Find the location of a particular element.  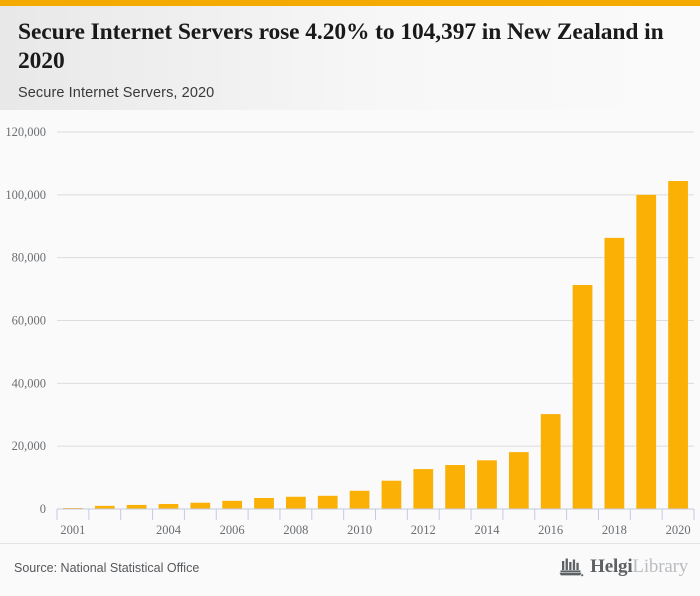

y-axis-tick-label: 120,000 is located at coordinates (25, 132).